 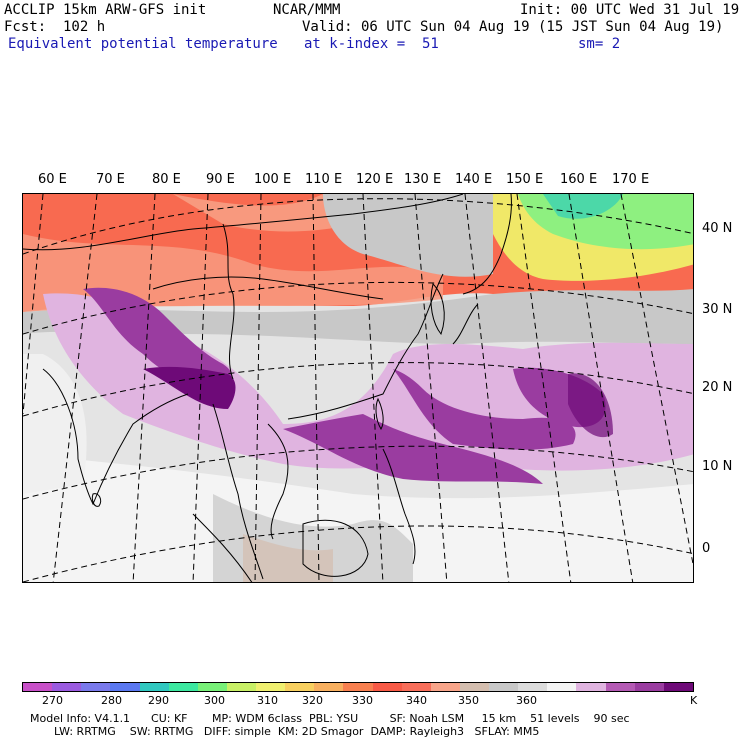 What do you see at coordinates (362, 700) in the screenshot?
I see `colorbar-tick-label: 330` at bounding box center [362, 700].